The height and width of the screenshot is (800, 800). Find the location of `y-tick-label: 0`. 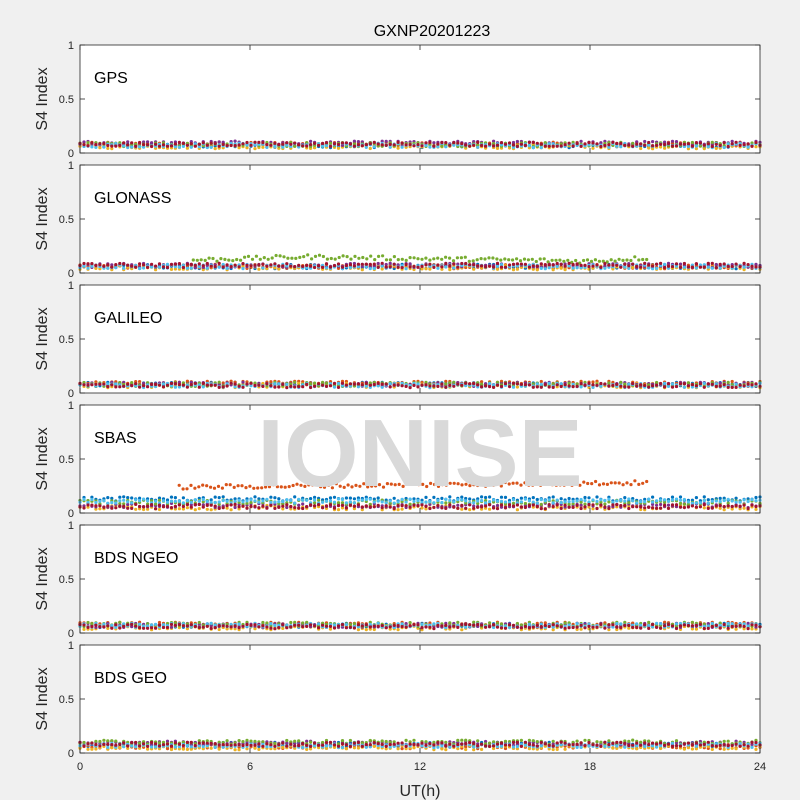

y-tick-label: 0 is located at coordinates (71, 154).